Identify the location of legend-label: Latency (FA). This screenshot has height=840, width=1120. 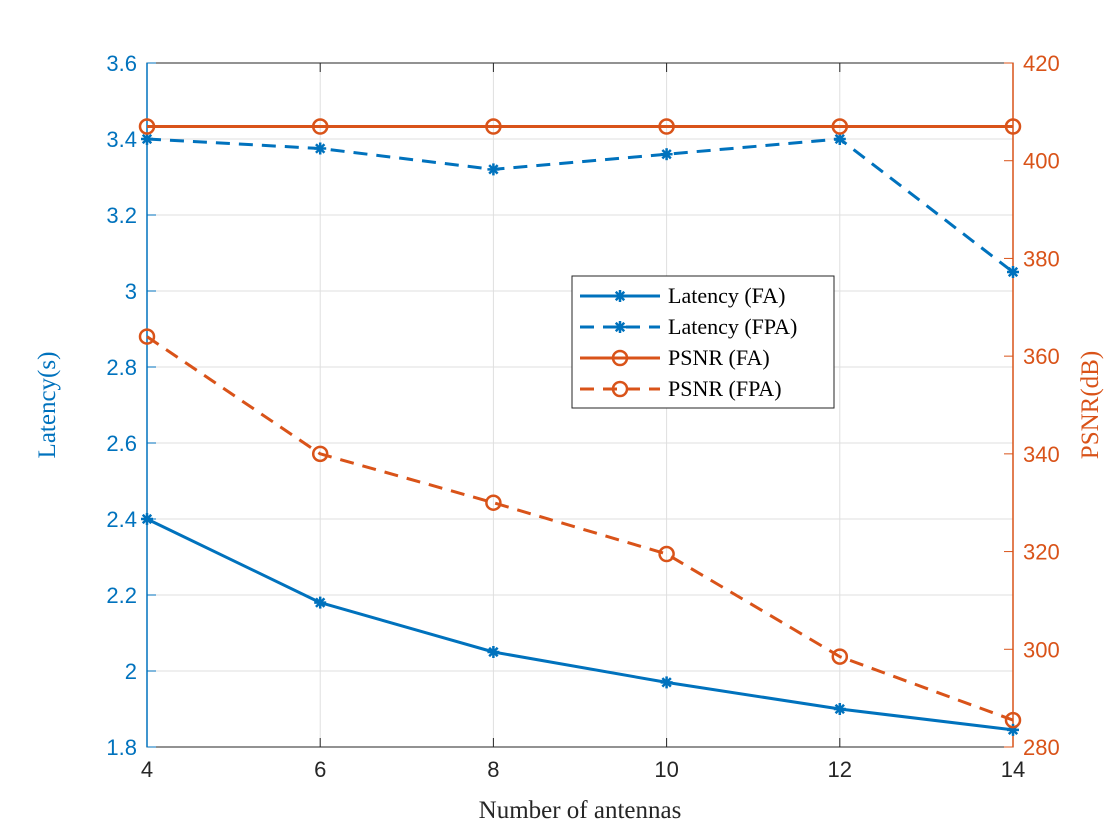
(727, 295).